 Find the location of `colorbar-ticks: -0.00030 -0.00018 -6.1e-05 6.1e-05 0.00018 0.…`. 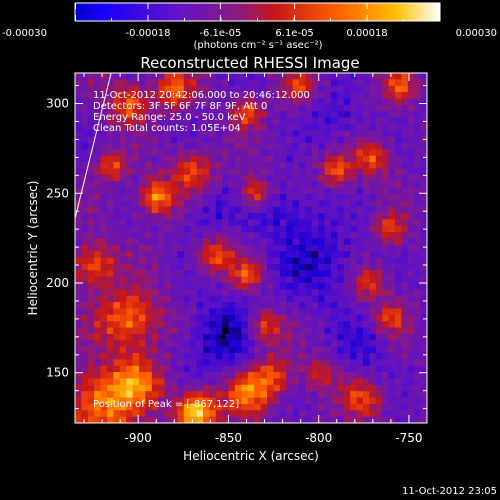

colorbar-ticks: -0.00030 -0.00018 -6.1e-05 6.1e-05 0.00018 0.… is located at coordinates (249, 21).